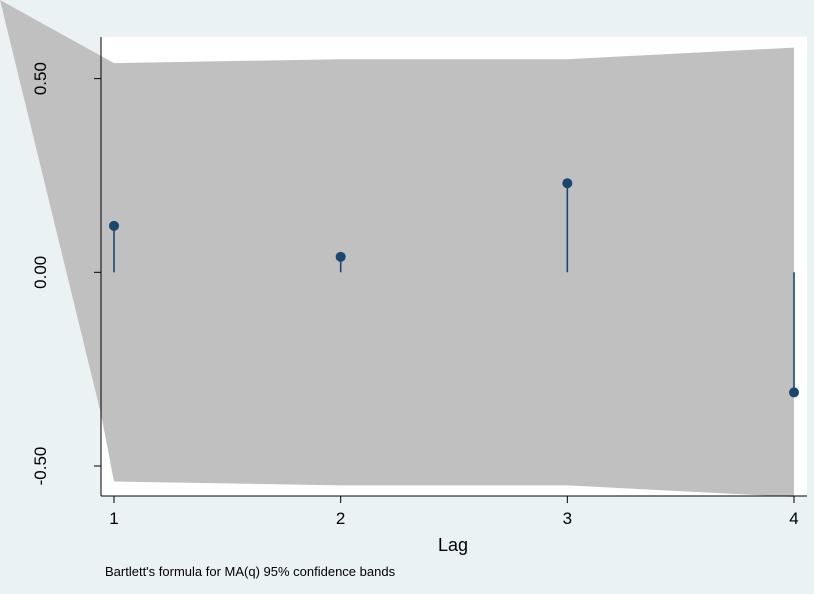  I want to click on y-tick-label-2: 0.50, so click(40, 78).